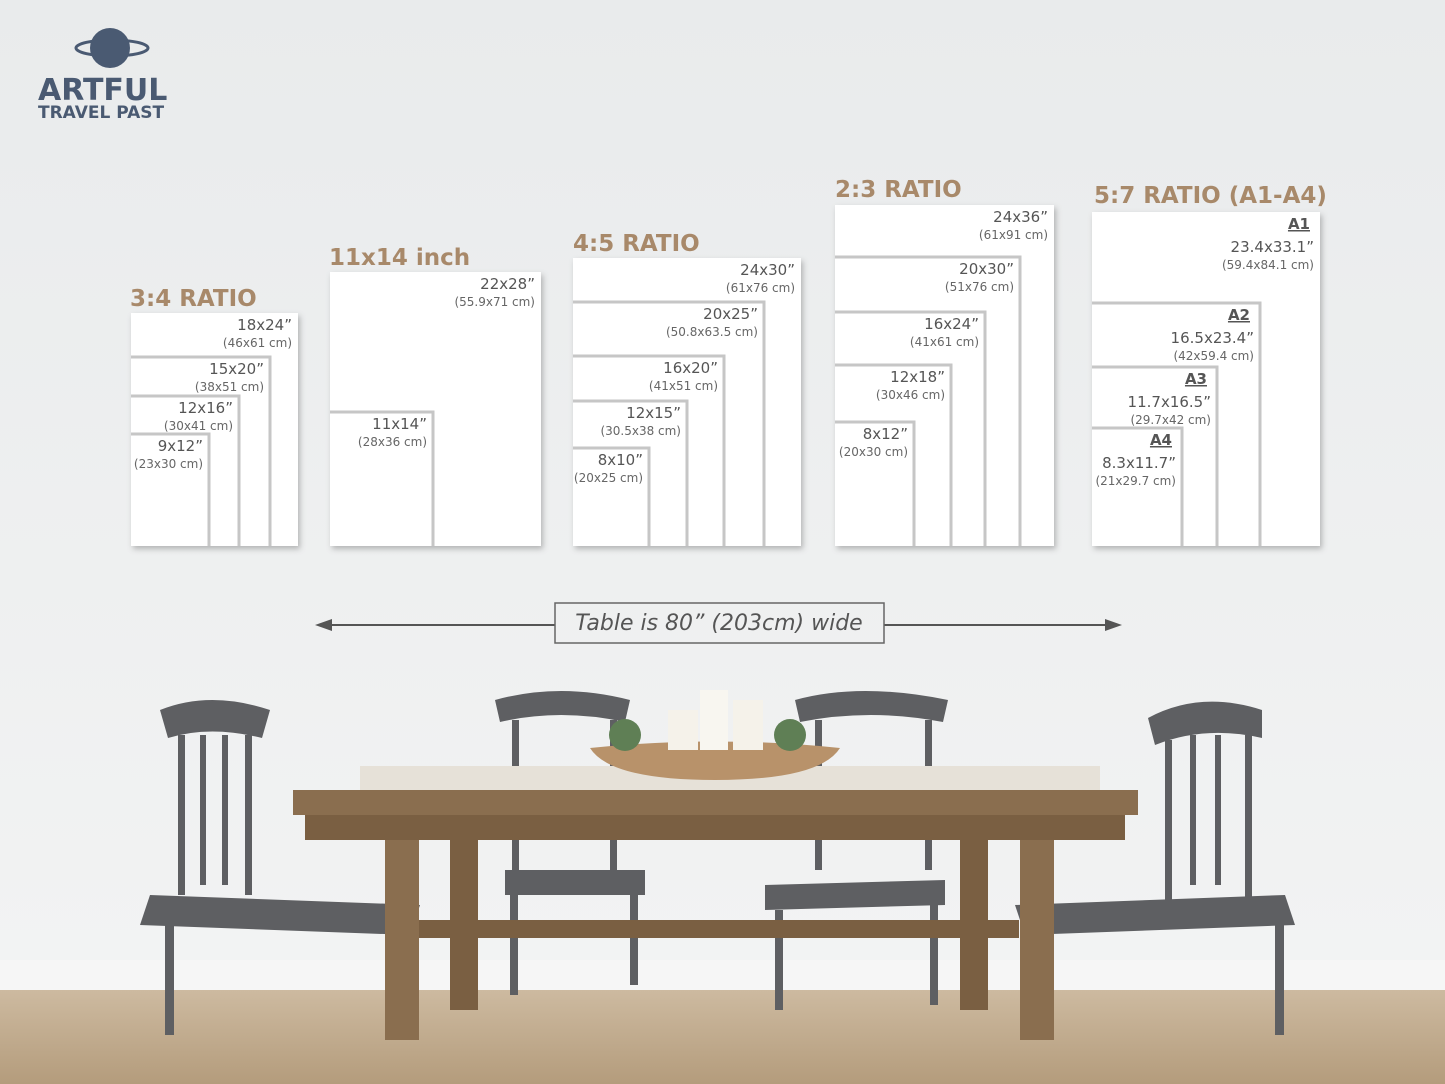 The width and height of the screenshot is (1445, 1084). I want to click on size-metric: (41x61 cm), so click(944, 342).